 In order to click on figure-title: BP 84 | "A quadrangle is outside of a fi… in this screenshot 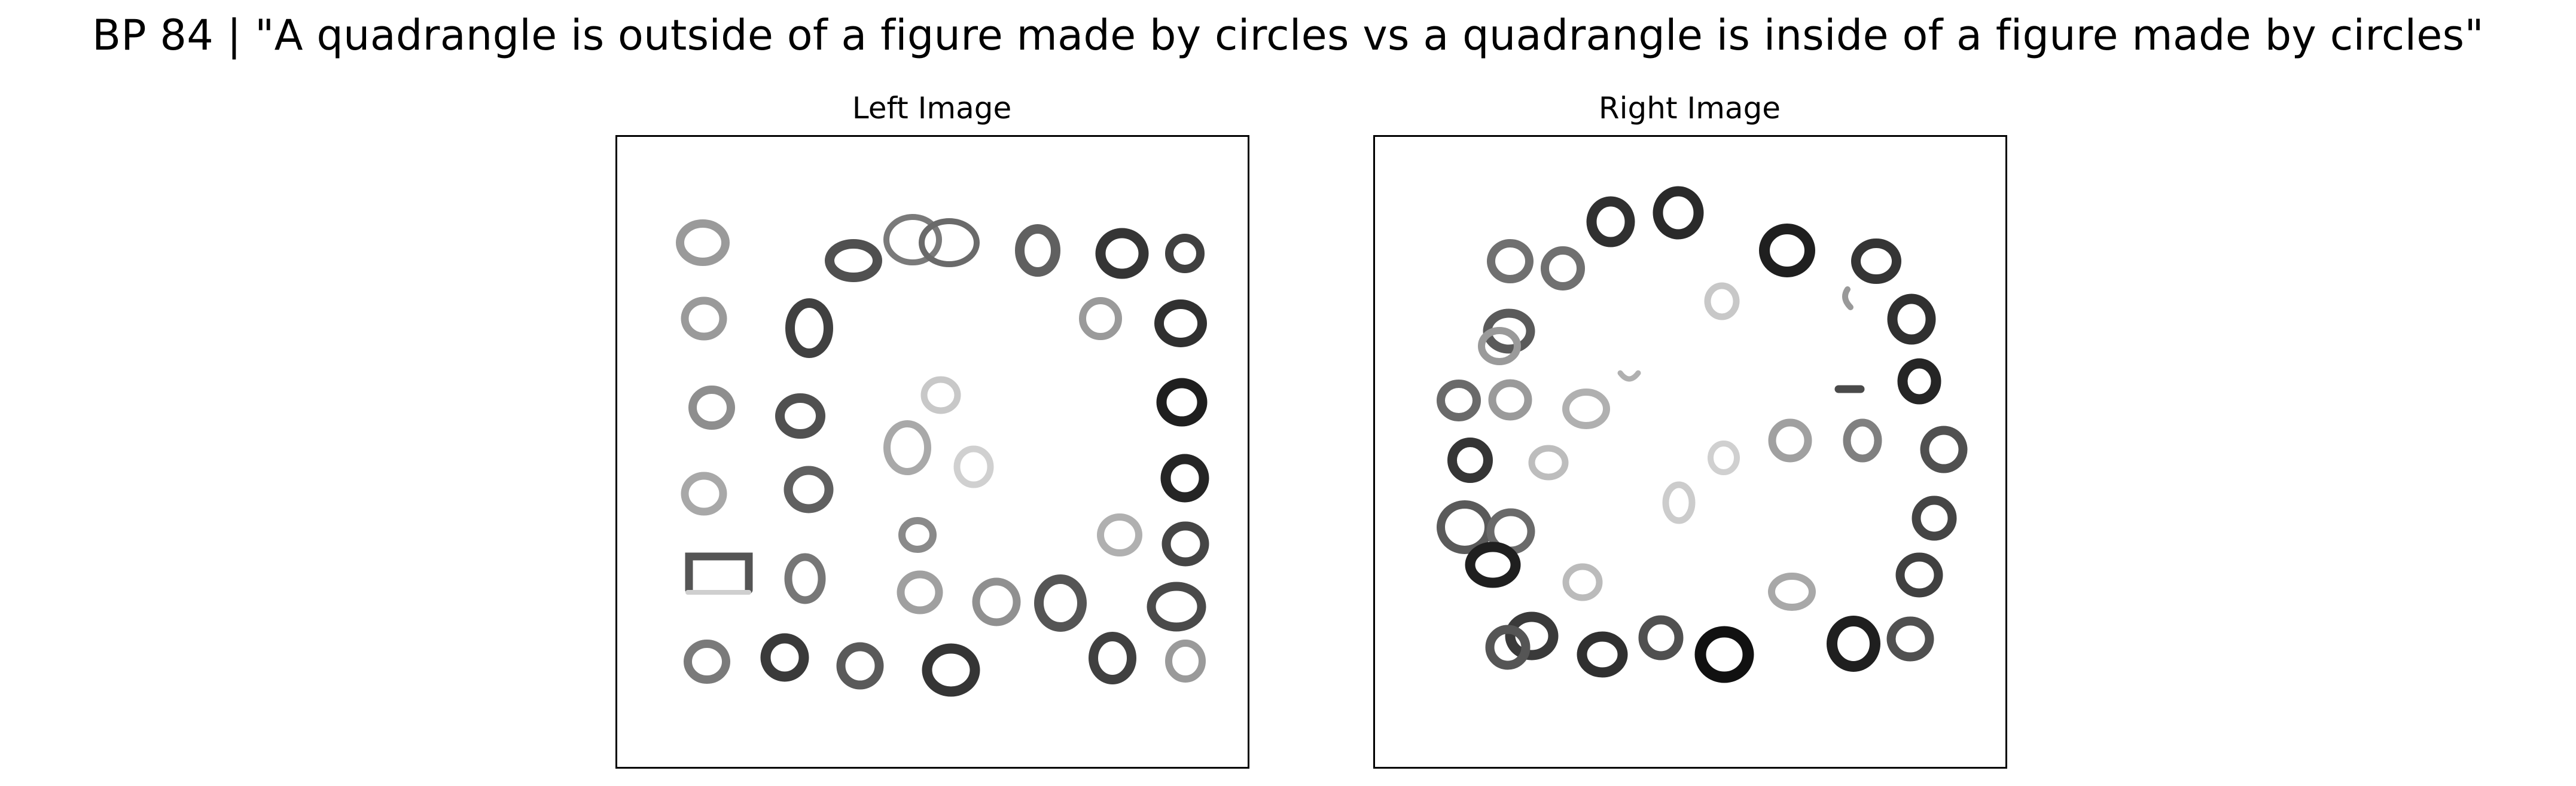, I will do `click(1288, 36)`.